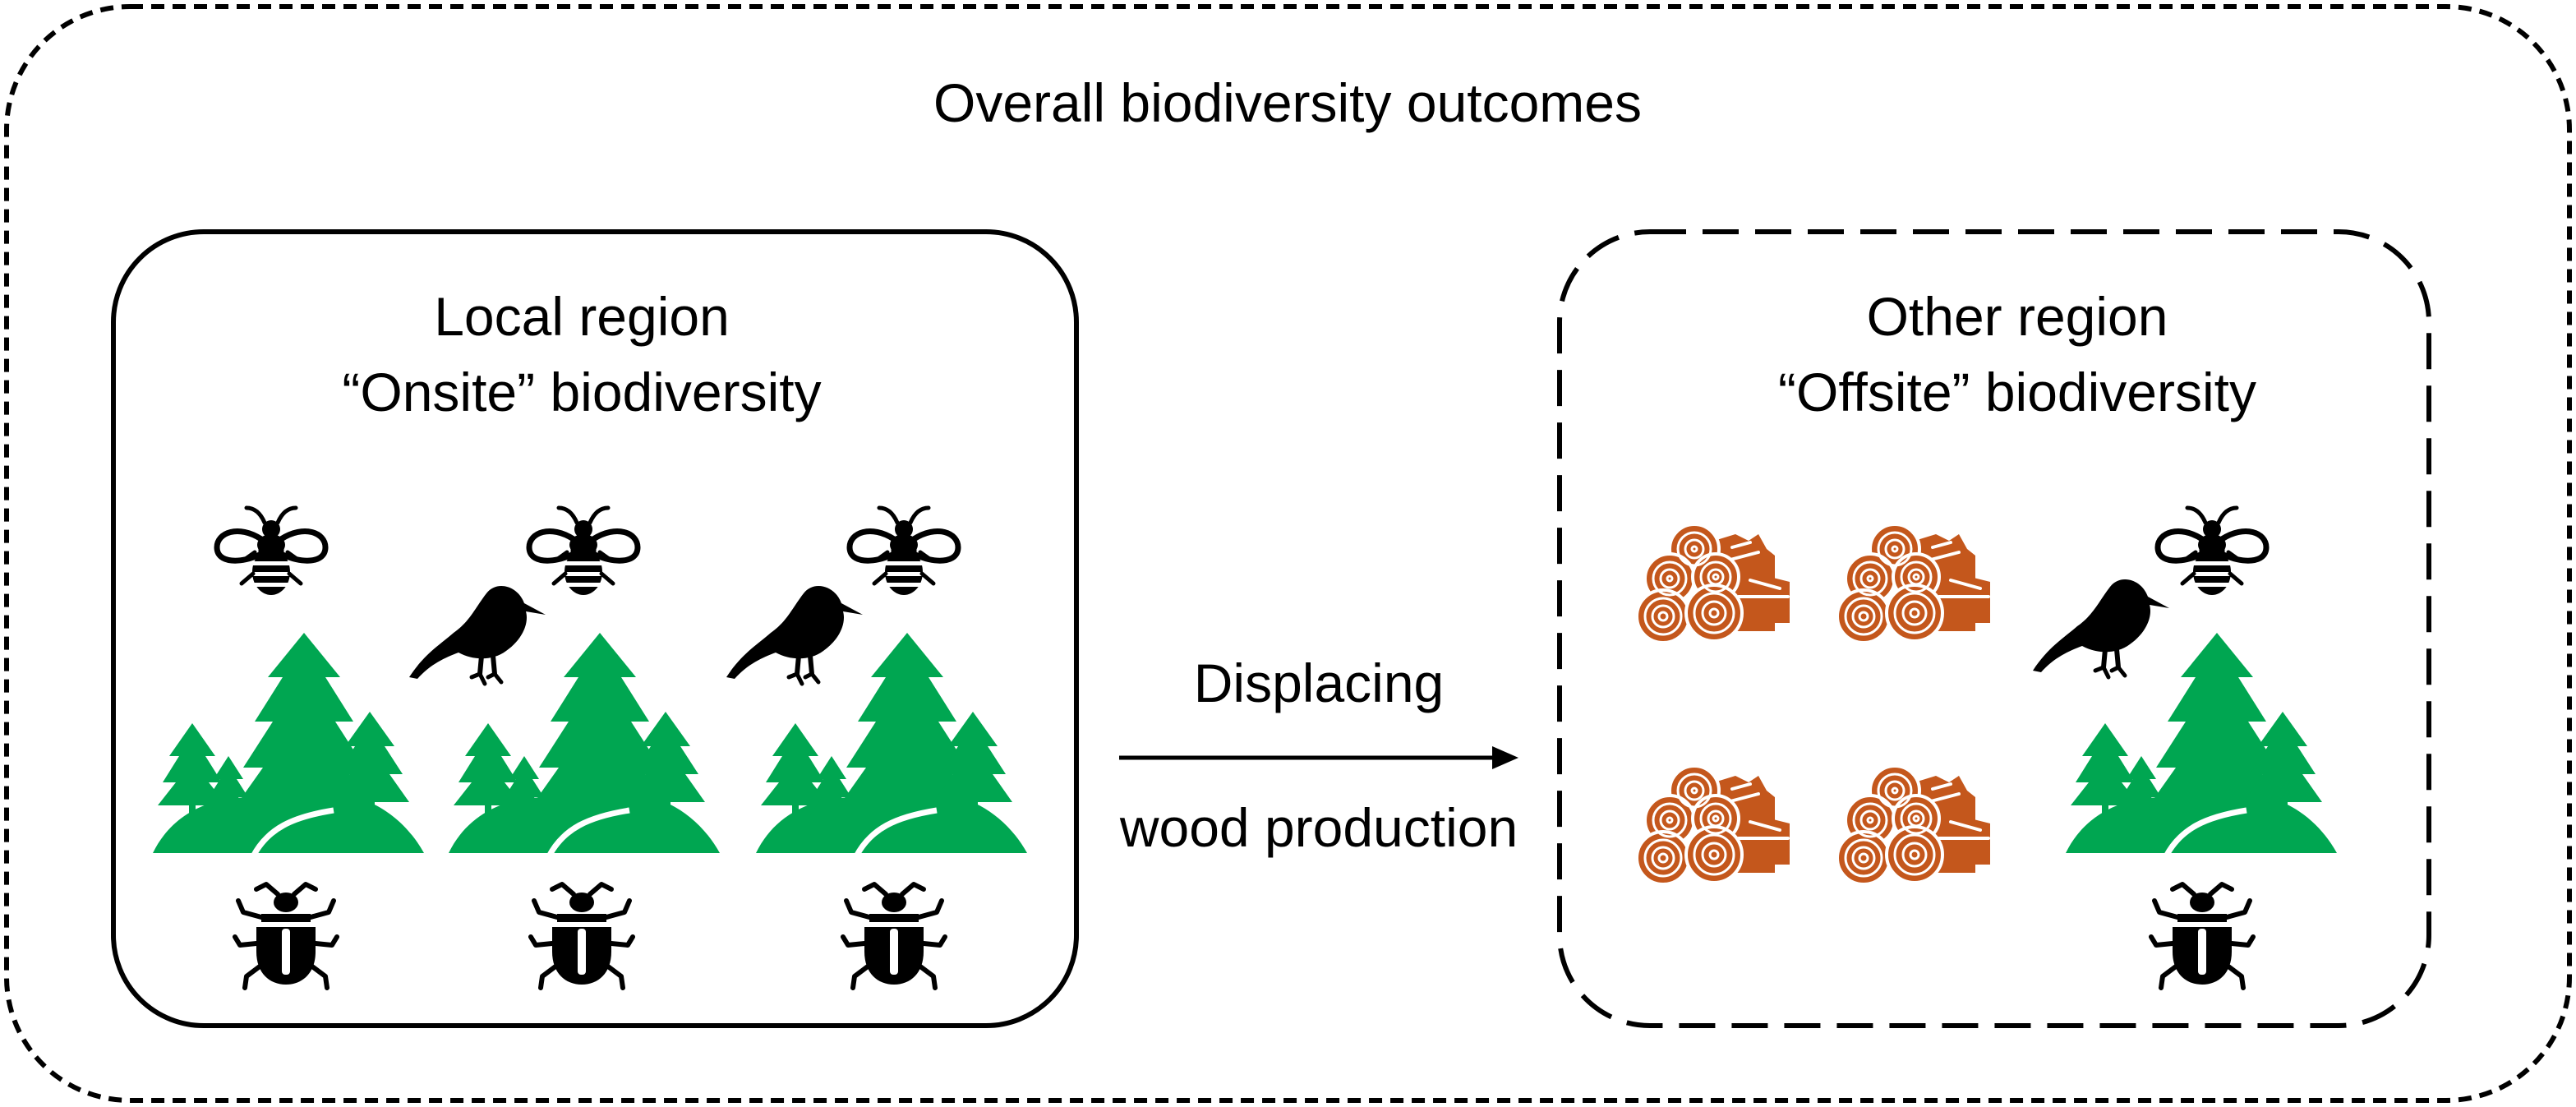  Describe the element at coordinates (582, 316) in the screenshot. I see `local-region-title: Local region` at that location.